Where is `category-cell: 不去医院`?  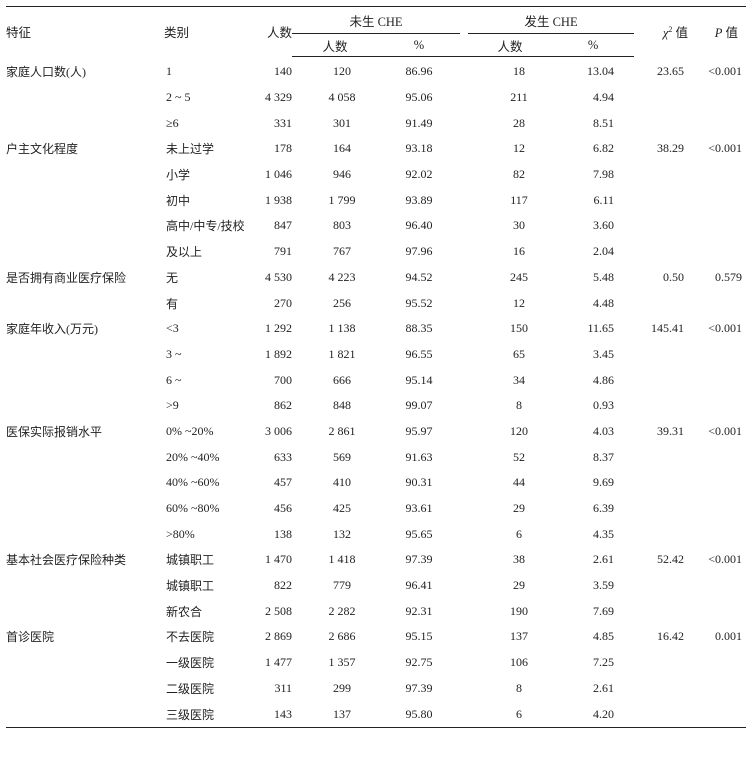
category-cell: 不去医院 is located at coordinates (190, 637).